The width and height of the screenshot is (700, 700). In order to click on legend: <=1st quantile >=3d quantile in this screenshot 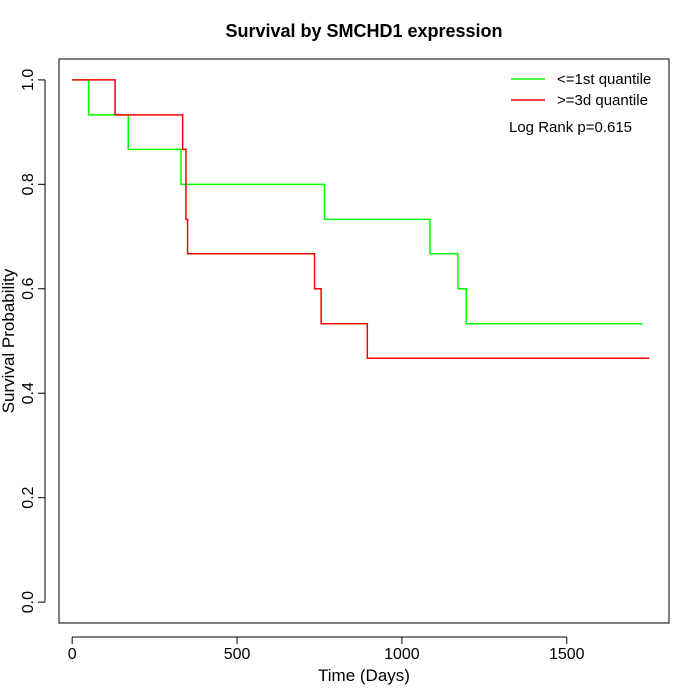, I will do `click(581, 90)`.